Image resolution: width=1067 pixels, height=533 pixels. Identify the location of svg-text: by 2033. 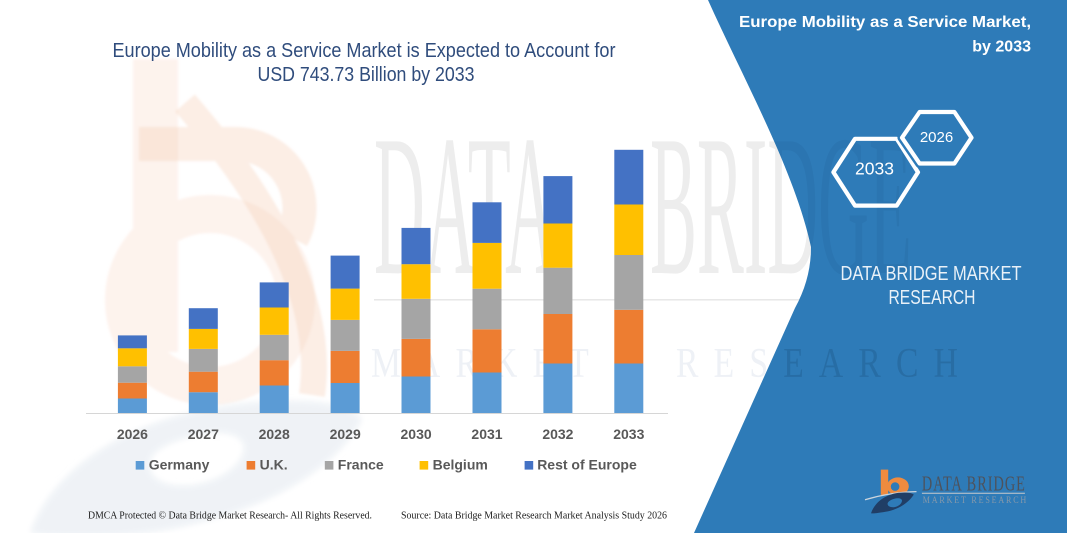
(1001, 46).